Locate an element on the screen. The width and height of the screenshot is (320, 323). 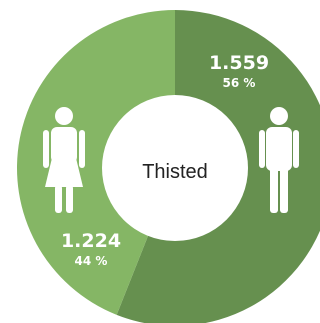
center-label: Thisted is located at coordinates (175, 172).